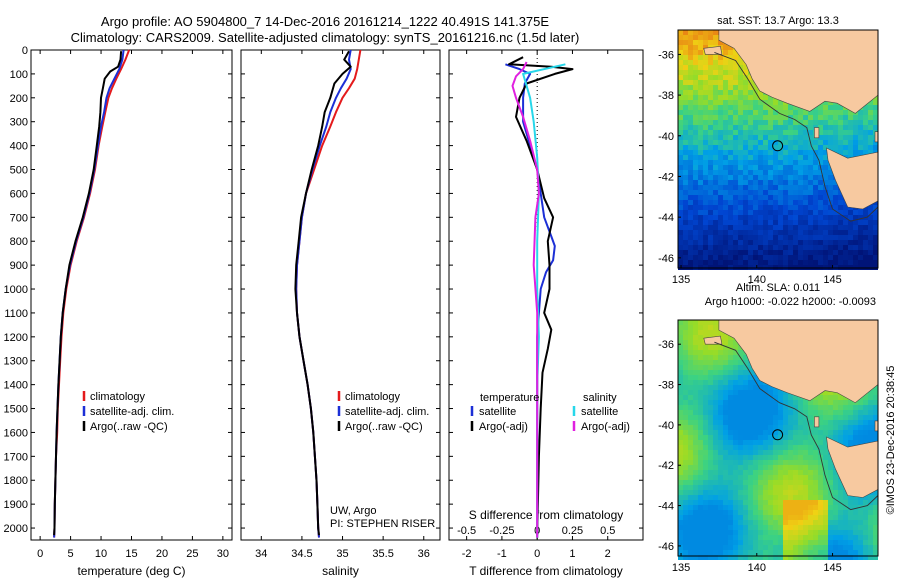 This screenshot has height=580, width=900. I want to click on x-tick-label: 25, so click(192, 554).